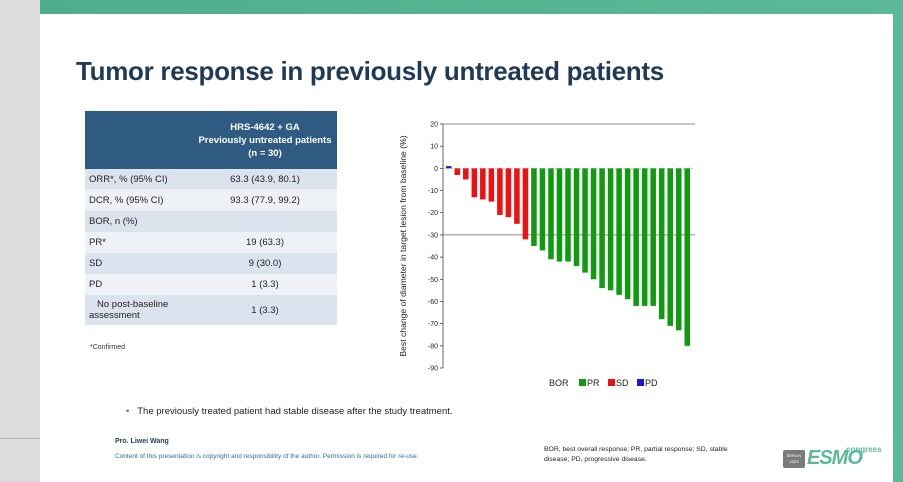 The height and width of the screenshot is (482, 903). Describe the element at coordinates (265, 242) in the screenshot. I see `row-value: 19 (63.3)` at that location.